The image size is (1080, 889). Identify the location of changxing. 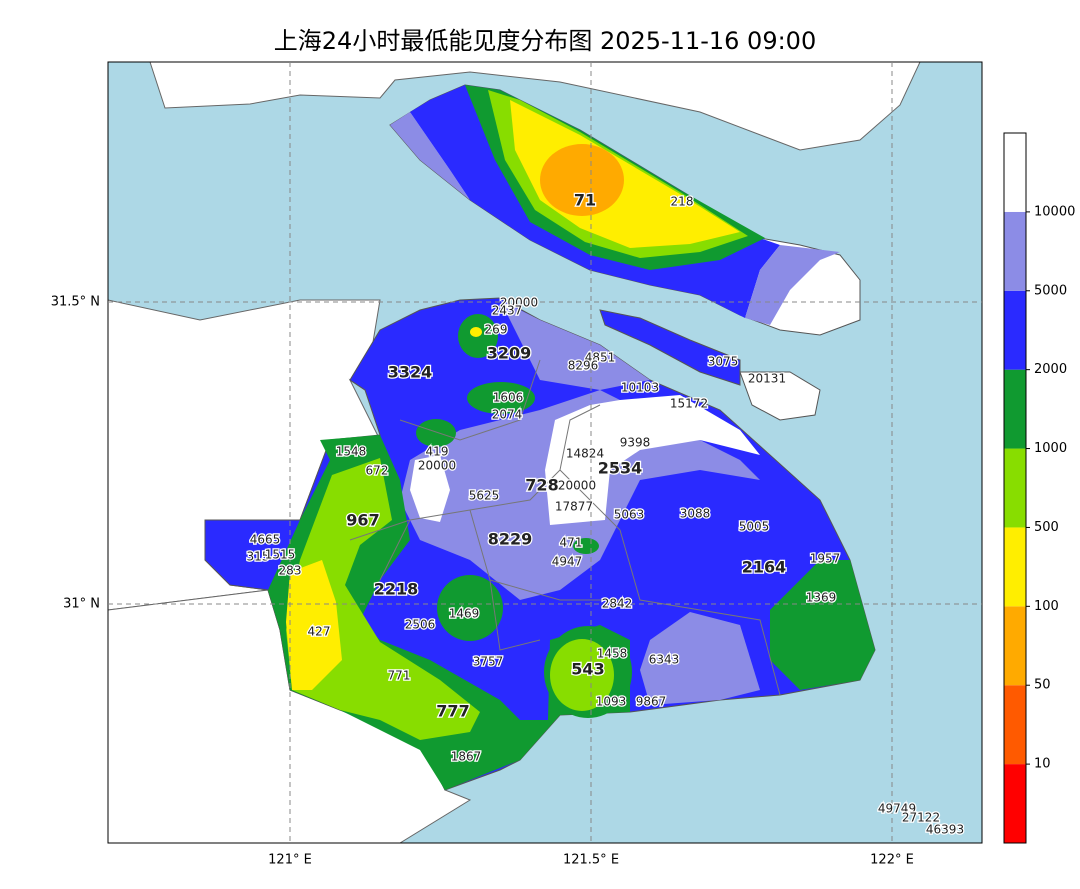
(670, 347).